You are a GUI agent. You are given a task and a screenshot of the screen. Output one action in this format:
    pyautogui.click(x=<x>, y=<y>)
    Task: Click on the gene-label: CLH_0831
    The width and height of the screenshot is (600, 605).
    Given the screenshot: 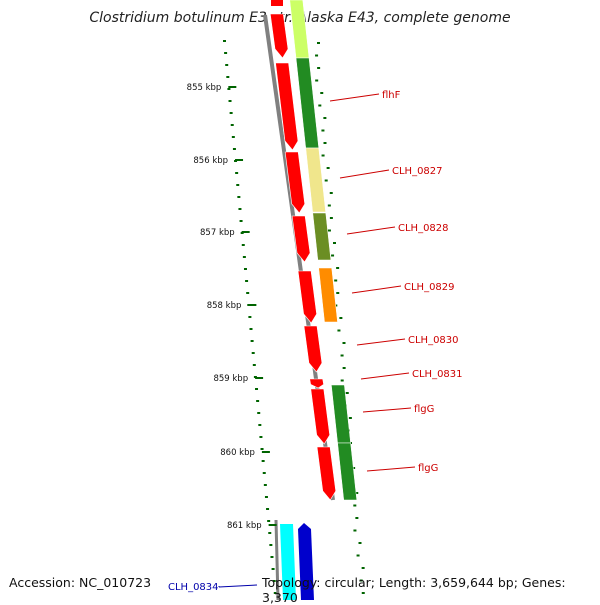 What is the action you would take?
    pyautogui.click(x=437, y=374)
    